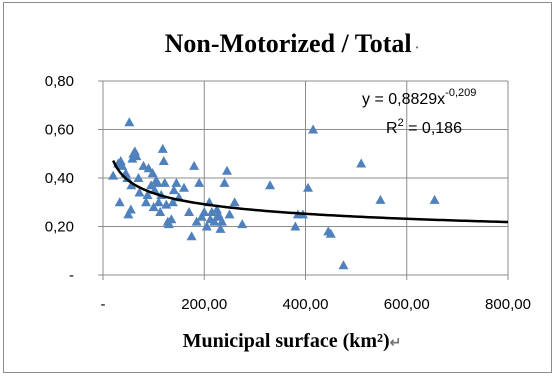 This screenshot has height=379, width=557. I want to click on y-tick-label: 0,60, so click(59, 130).